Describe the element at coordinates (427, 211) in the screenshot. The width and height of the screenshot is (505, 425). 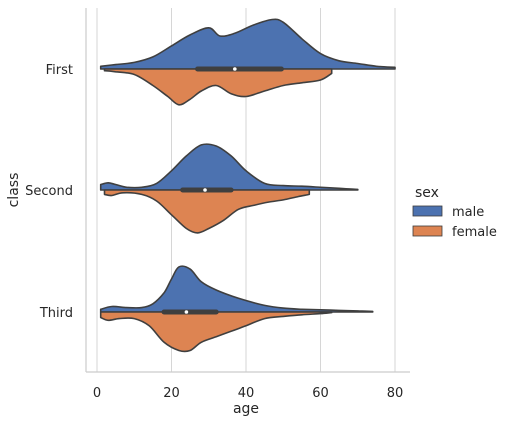
I see `legend-swatch-male` at that location.